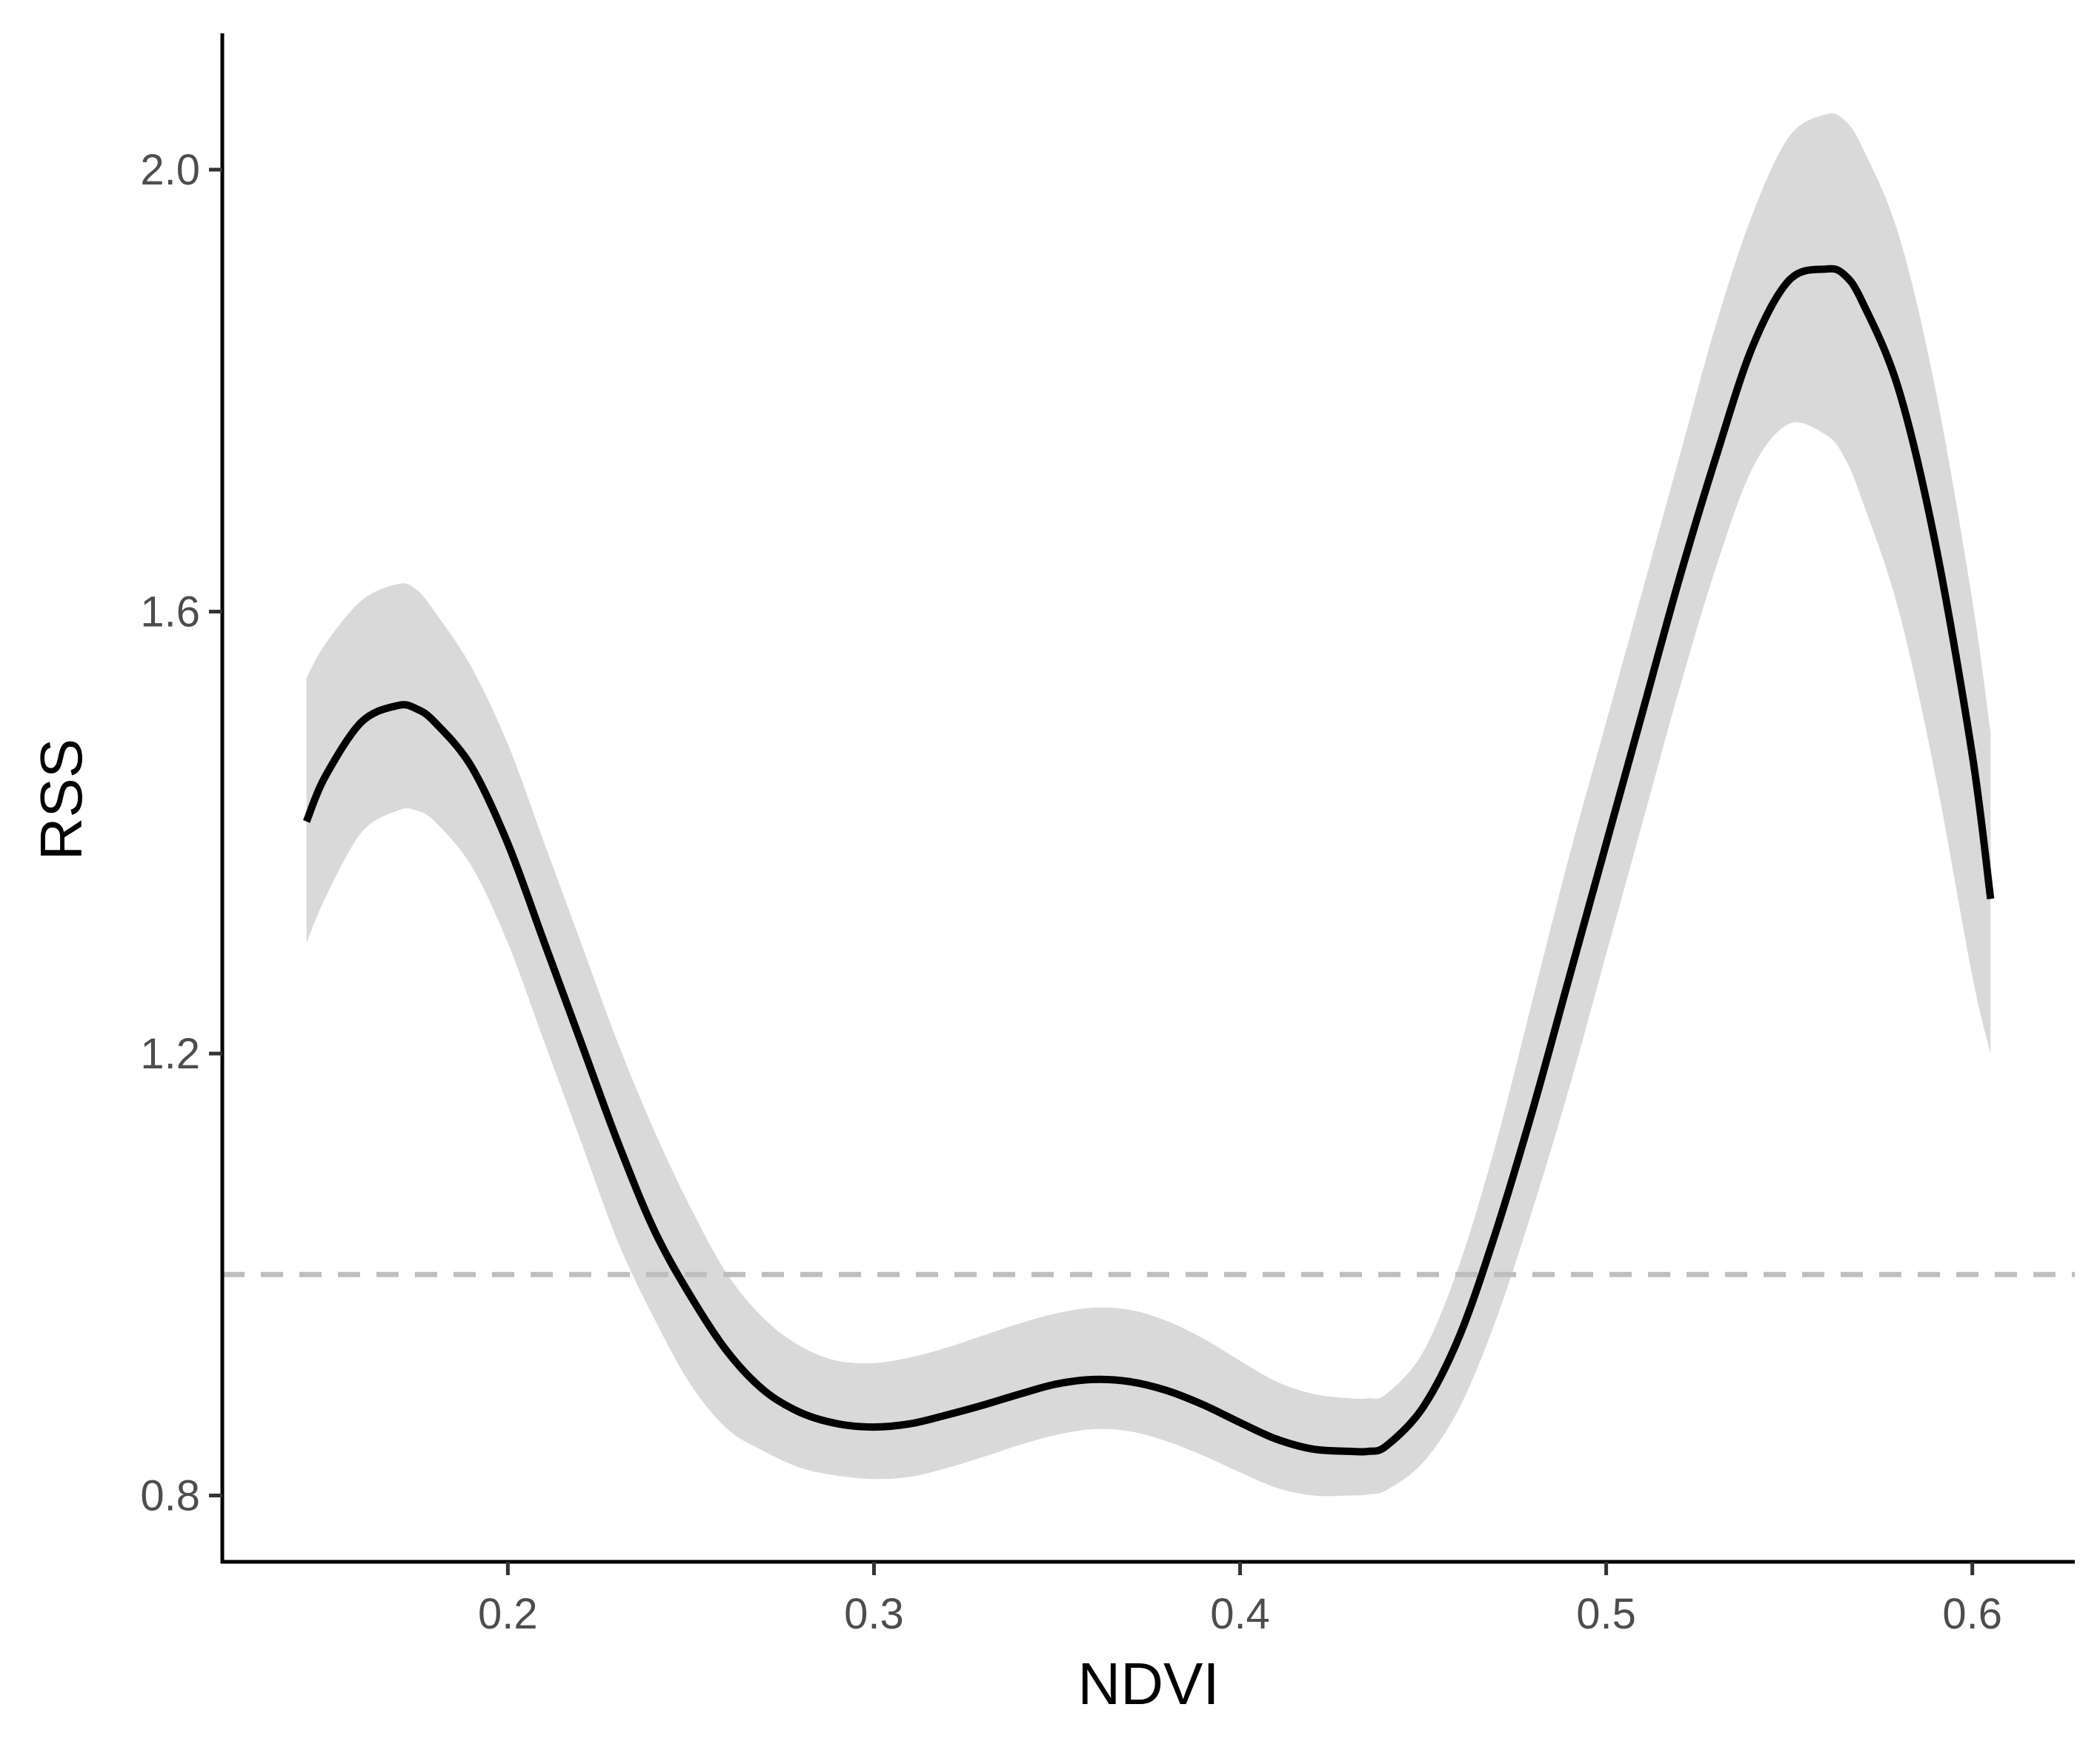  I want to click on y-axis-title: RSS, so click(61, 800).